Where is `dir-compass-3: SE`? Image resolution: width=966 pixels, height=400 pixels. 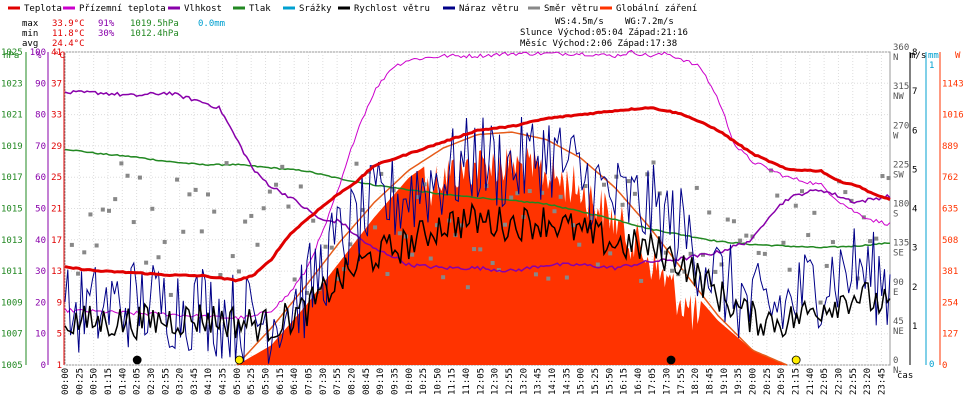 dir-compass-3: SE is located at coordinates (898, 254).